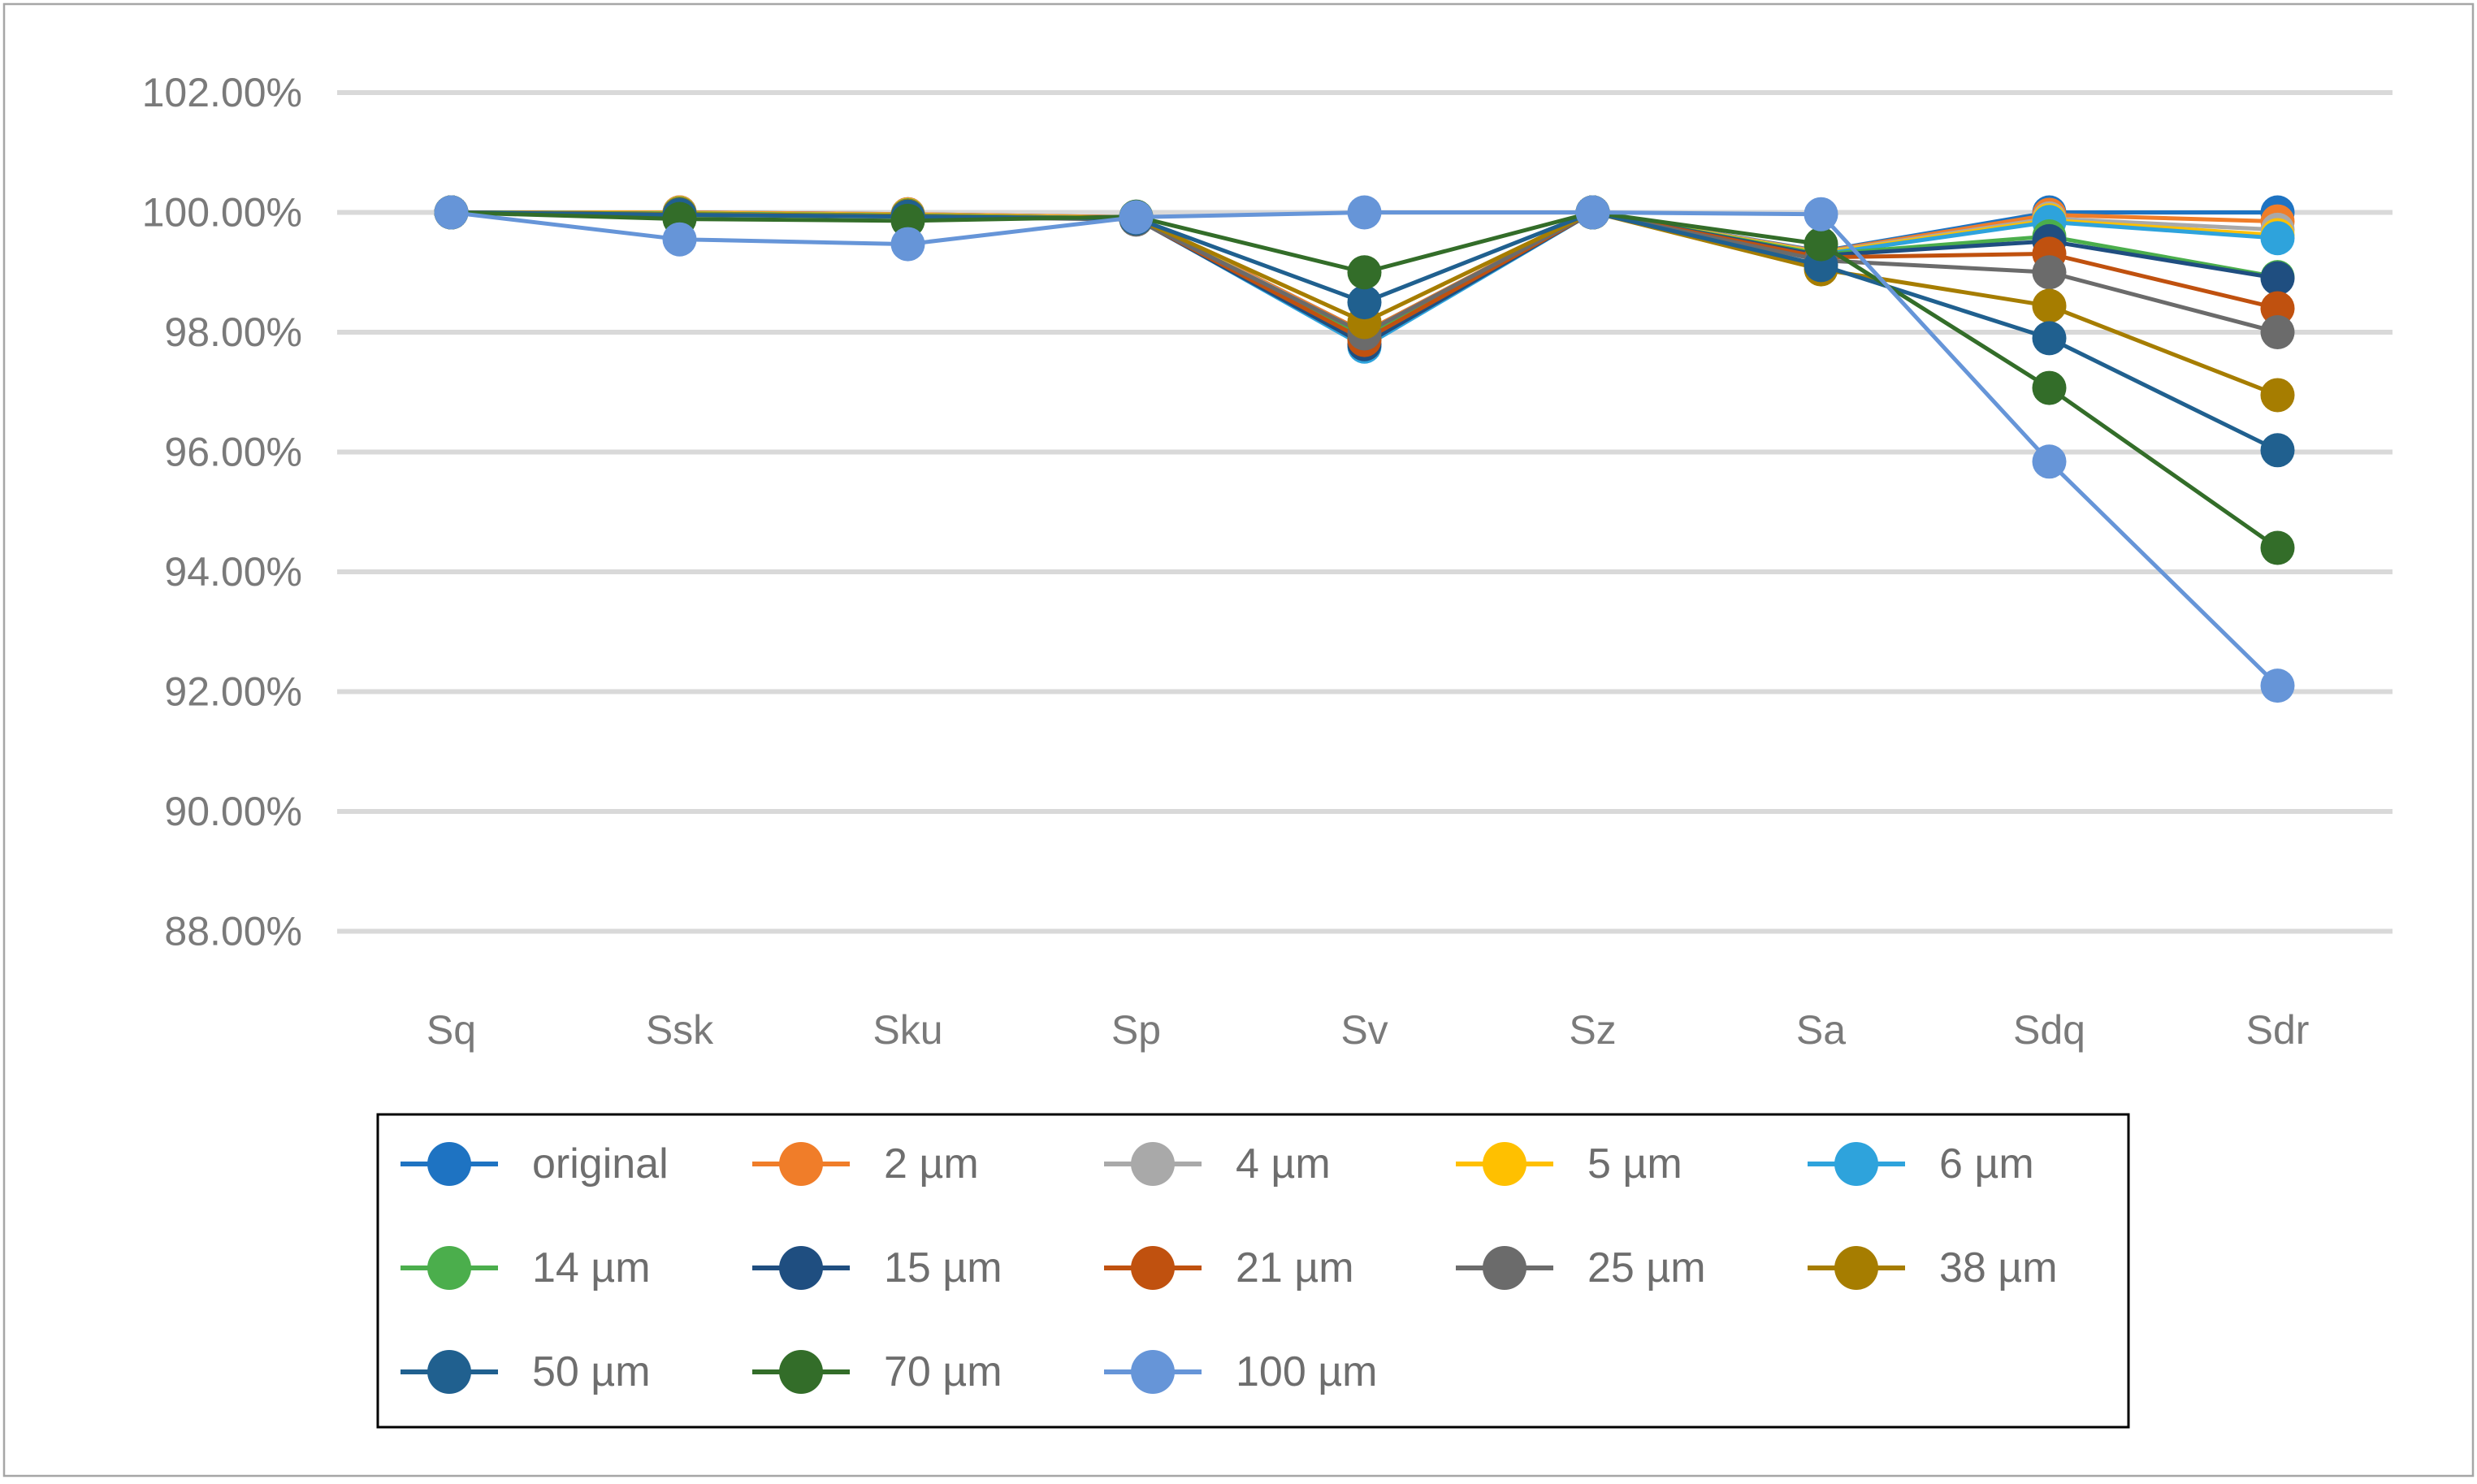 The image size is (2477, 1484). I want to click on x-category-label: Sku, so click(907, 1030).